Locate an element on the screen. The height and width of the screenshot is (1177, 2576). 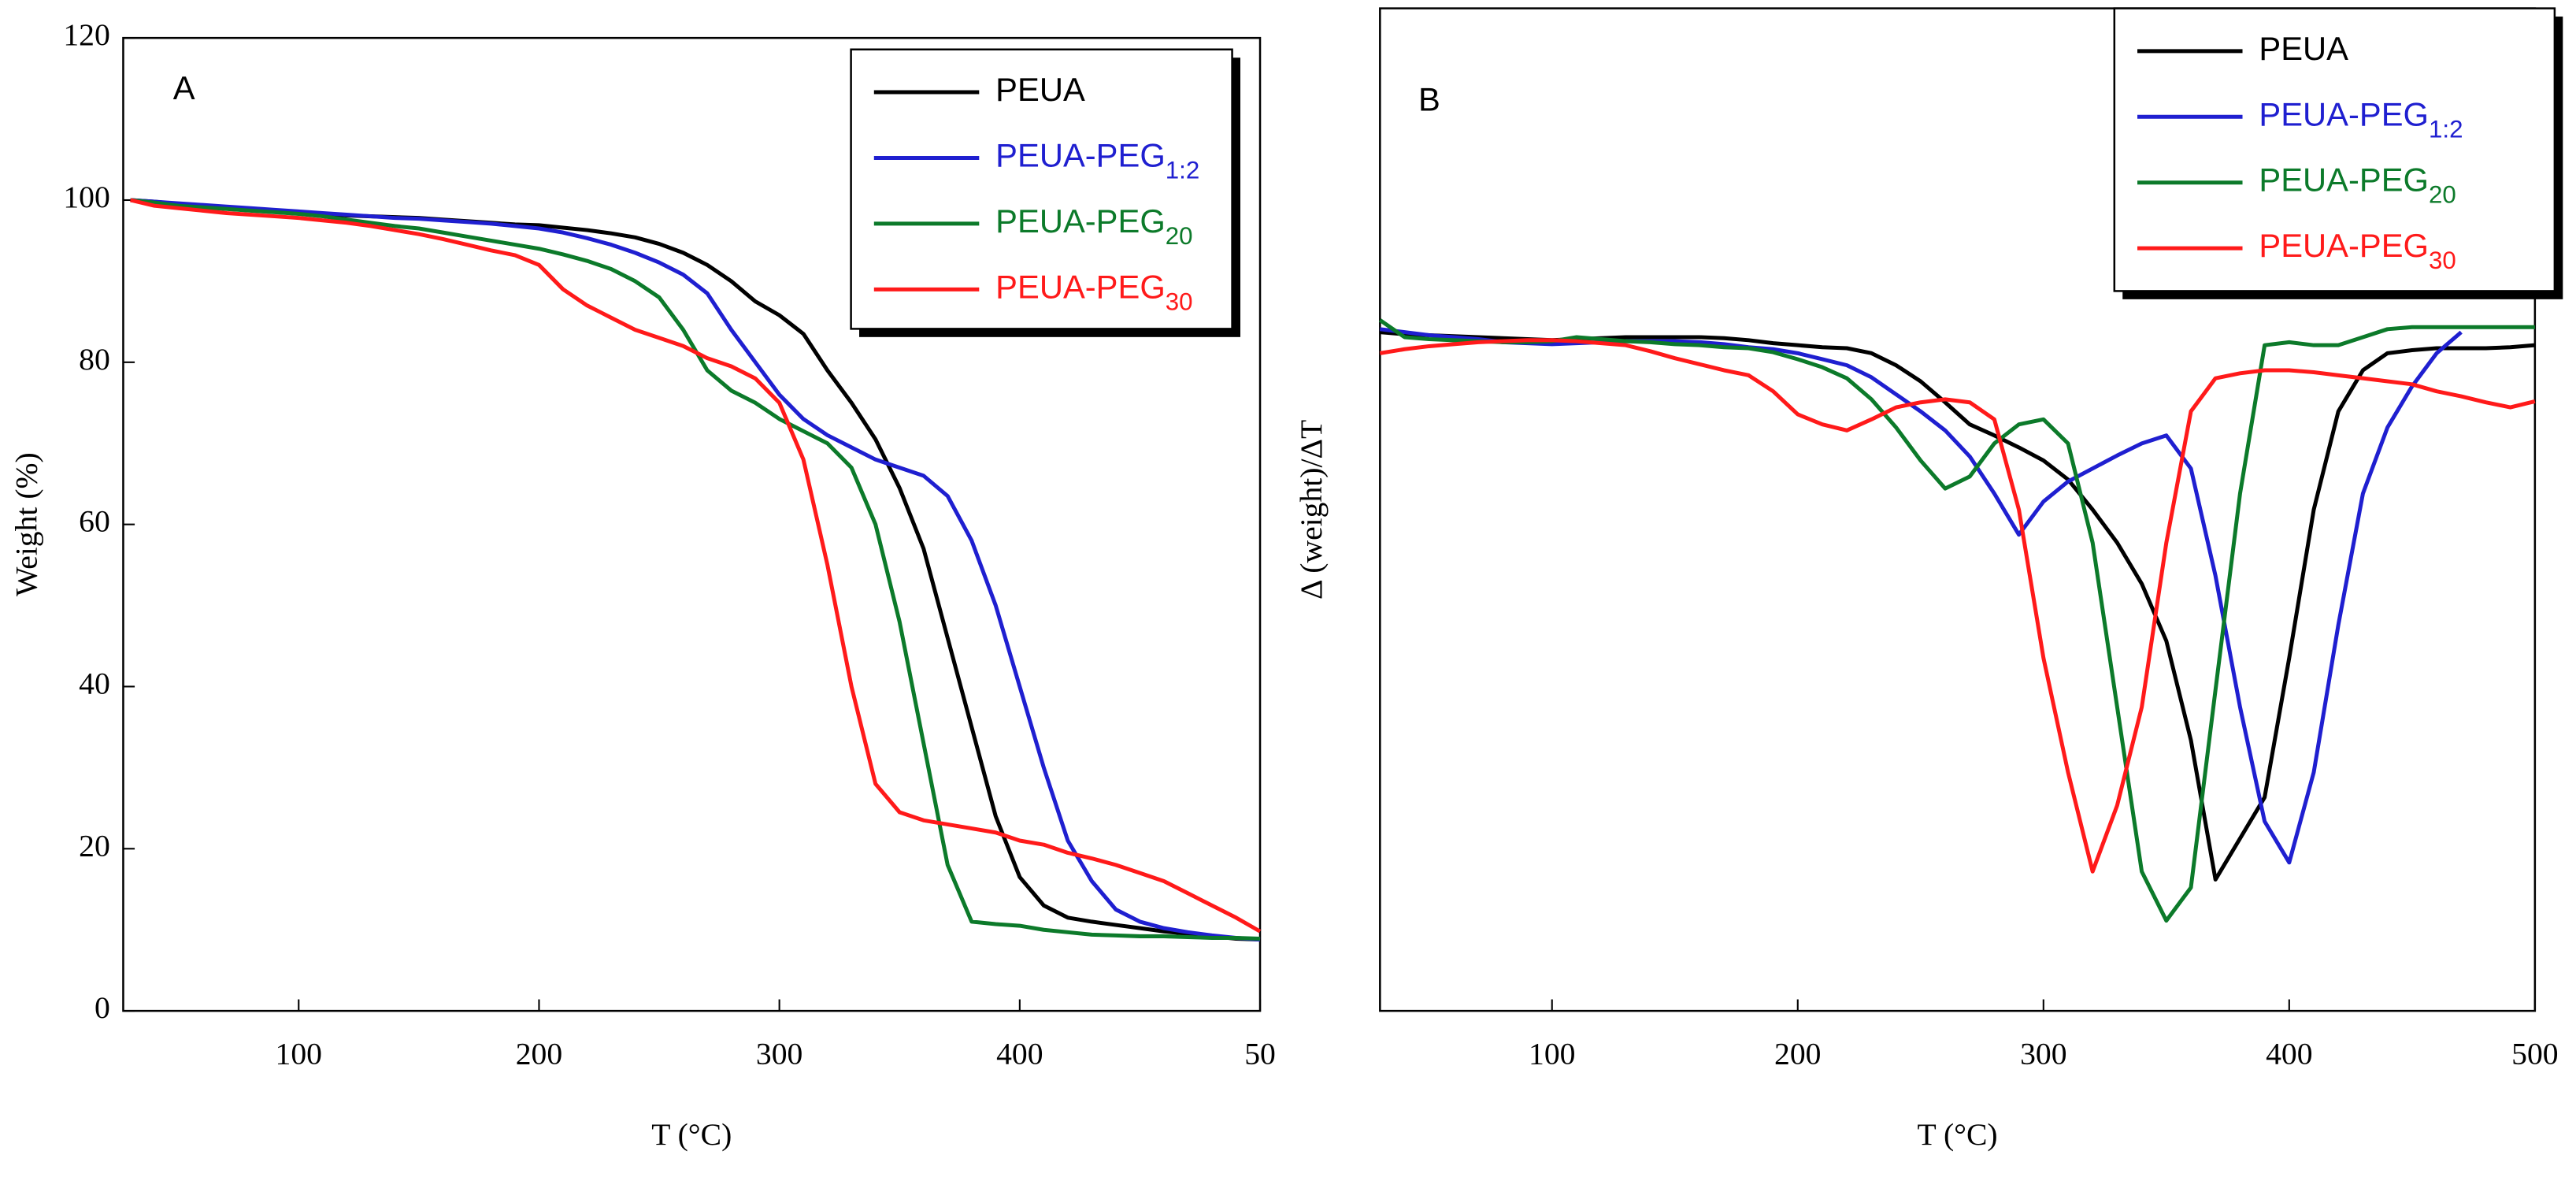
y-tick-label: 0 is located at coordinates (102, 1008).